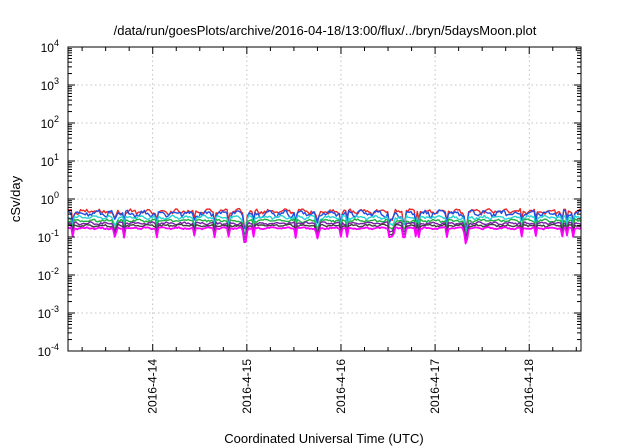 The width and height of the screenshot is (640, 448). What do you see at coordinates (50, 160) in the screenshot?
I see `y-tick-label: 10¹` at bounding box center [50, 160].